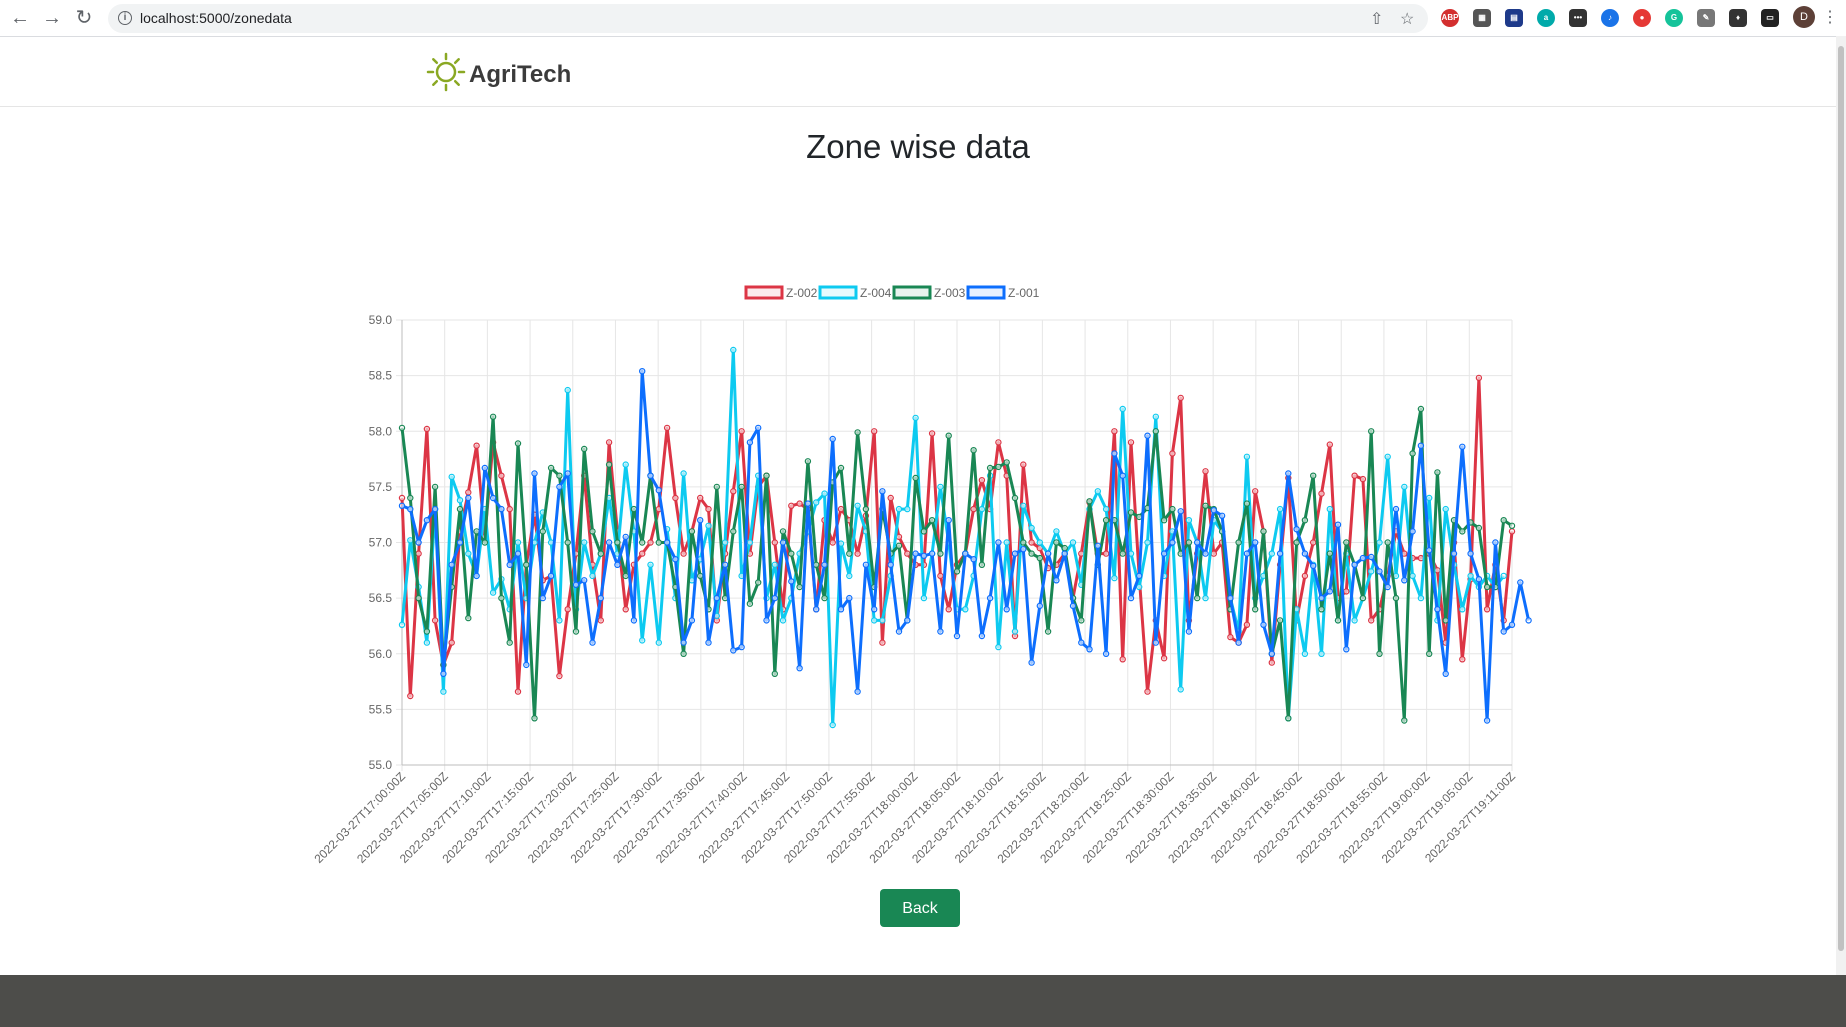  I want to click on adblock-extension-icon: ABP, so click(1450, 18).